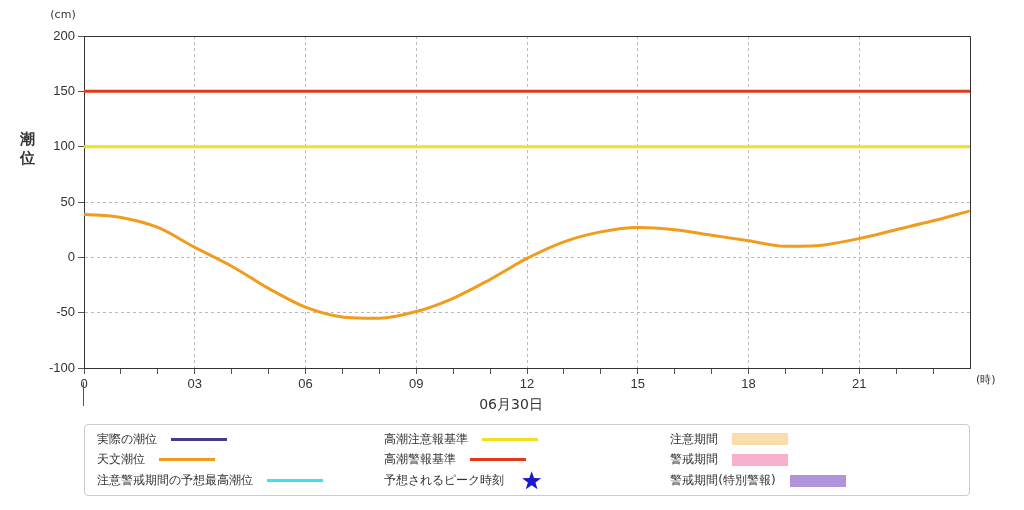  Describe the element at coordinates (26, 149) in the screenshot. I see `y-axis-title: 潮位` at that location.